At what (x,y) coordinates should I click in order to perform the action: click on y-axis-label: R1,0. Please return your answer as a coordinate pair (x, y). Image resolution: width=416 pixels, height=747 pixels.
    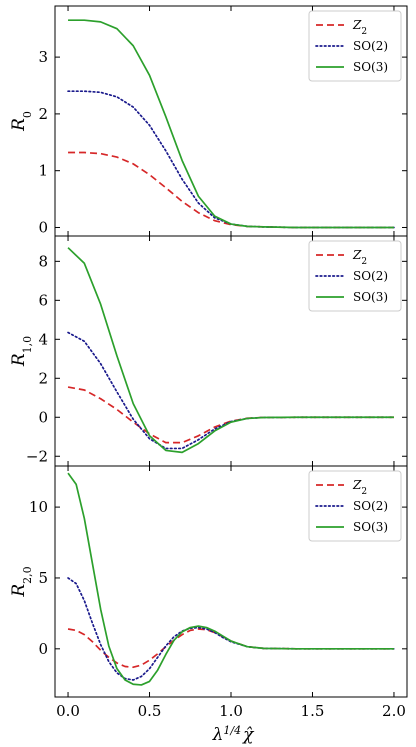
    Looking at the image, I should click on (21, 351).